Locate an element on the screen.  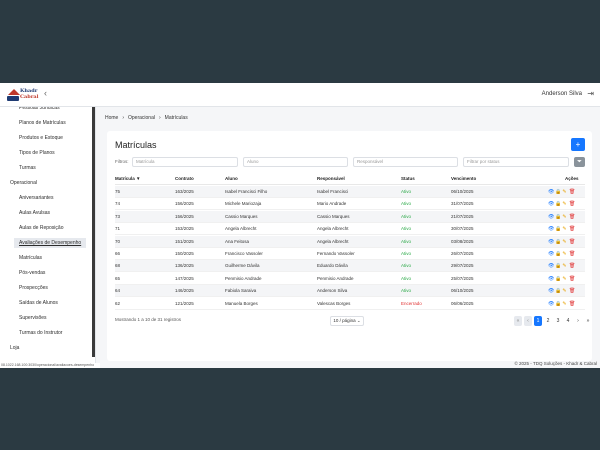
sidebar-item-pos-vendas: Pós-vendas is located at coordinates (32, 273).